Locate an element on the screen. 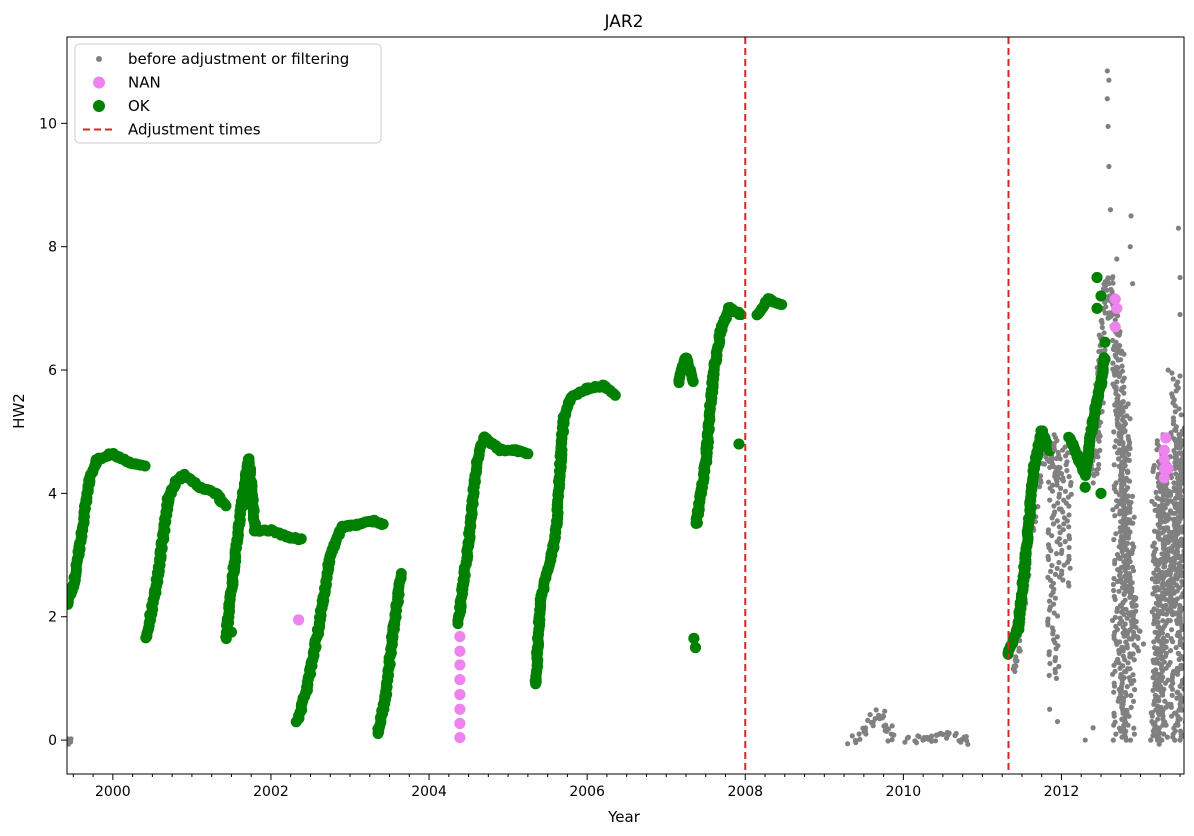 The image size is (1194, 836). y-tick-label: 2 is located at coordinates (52, 618).